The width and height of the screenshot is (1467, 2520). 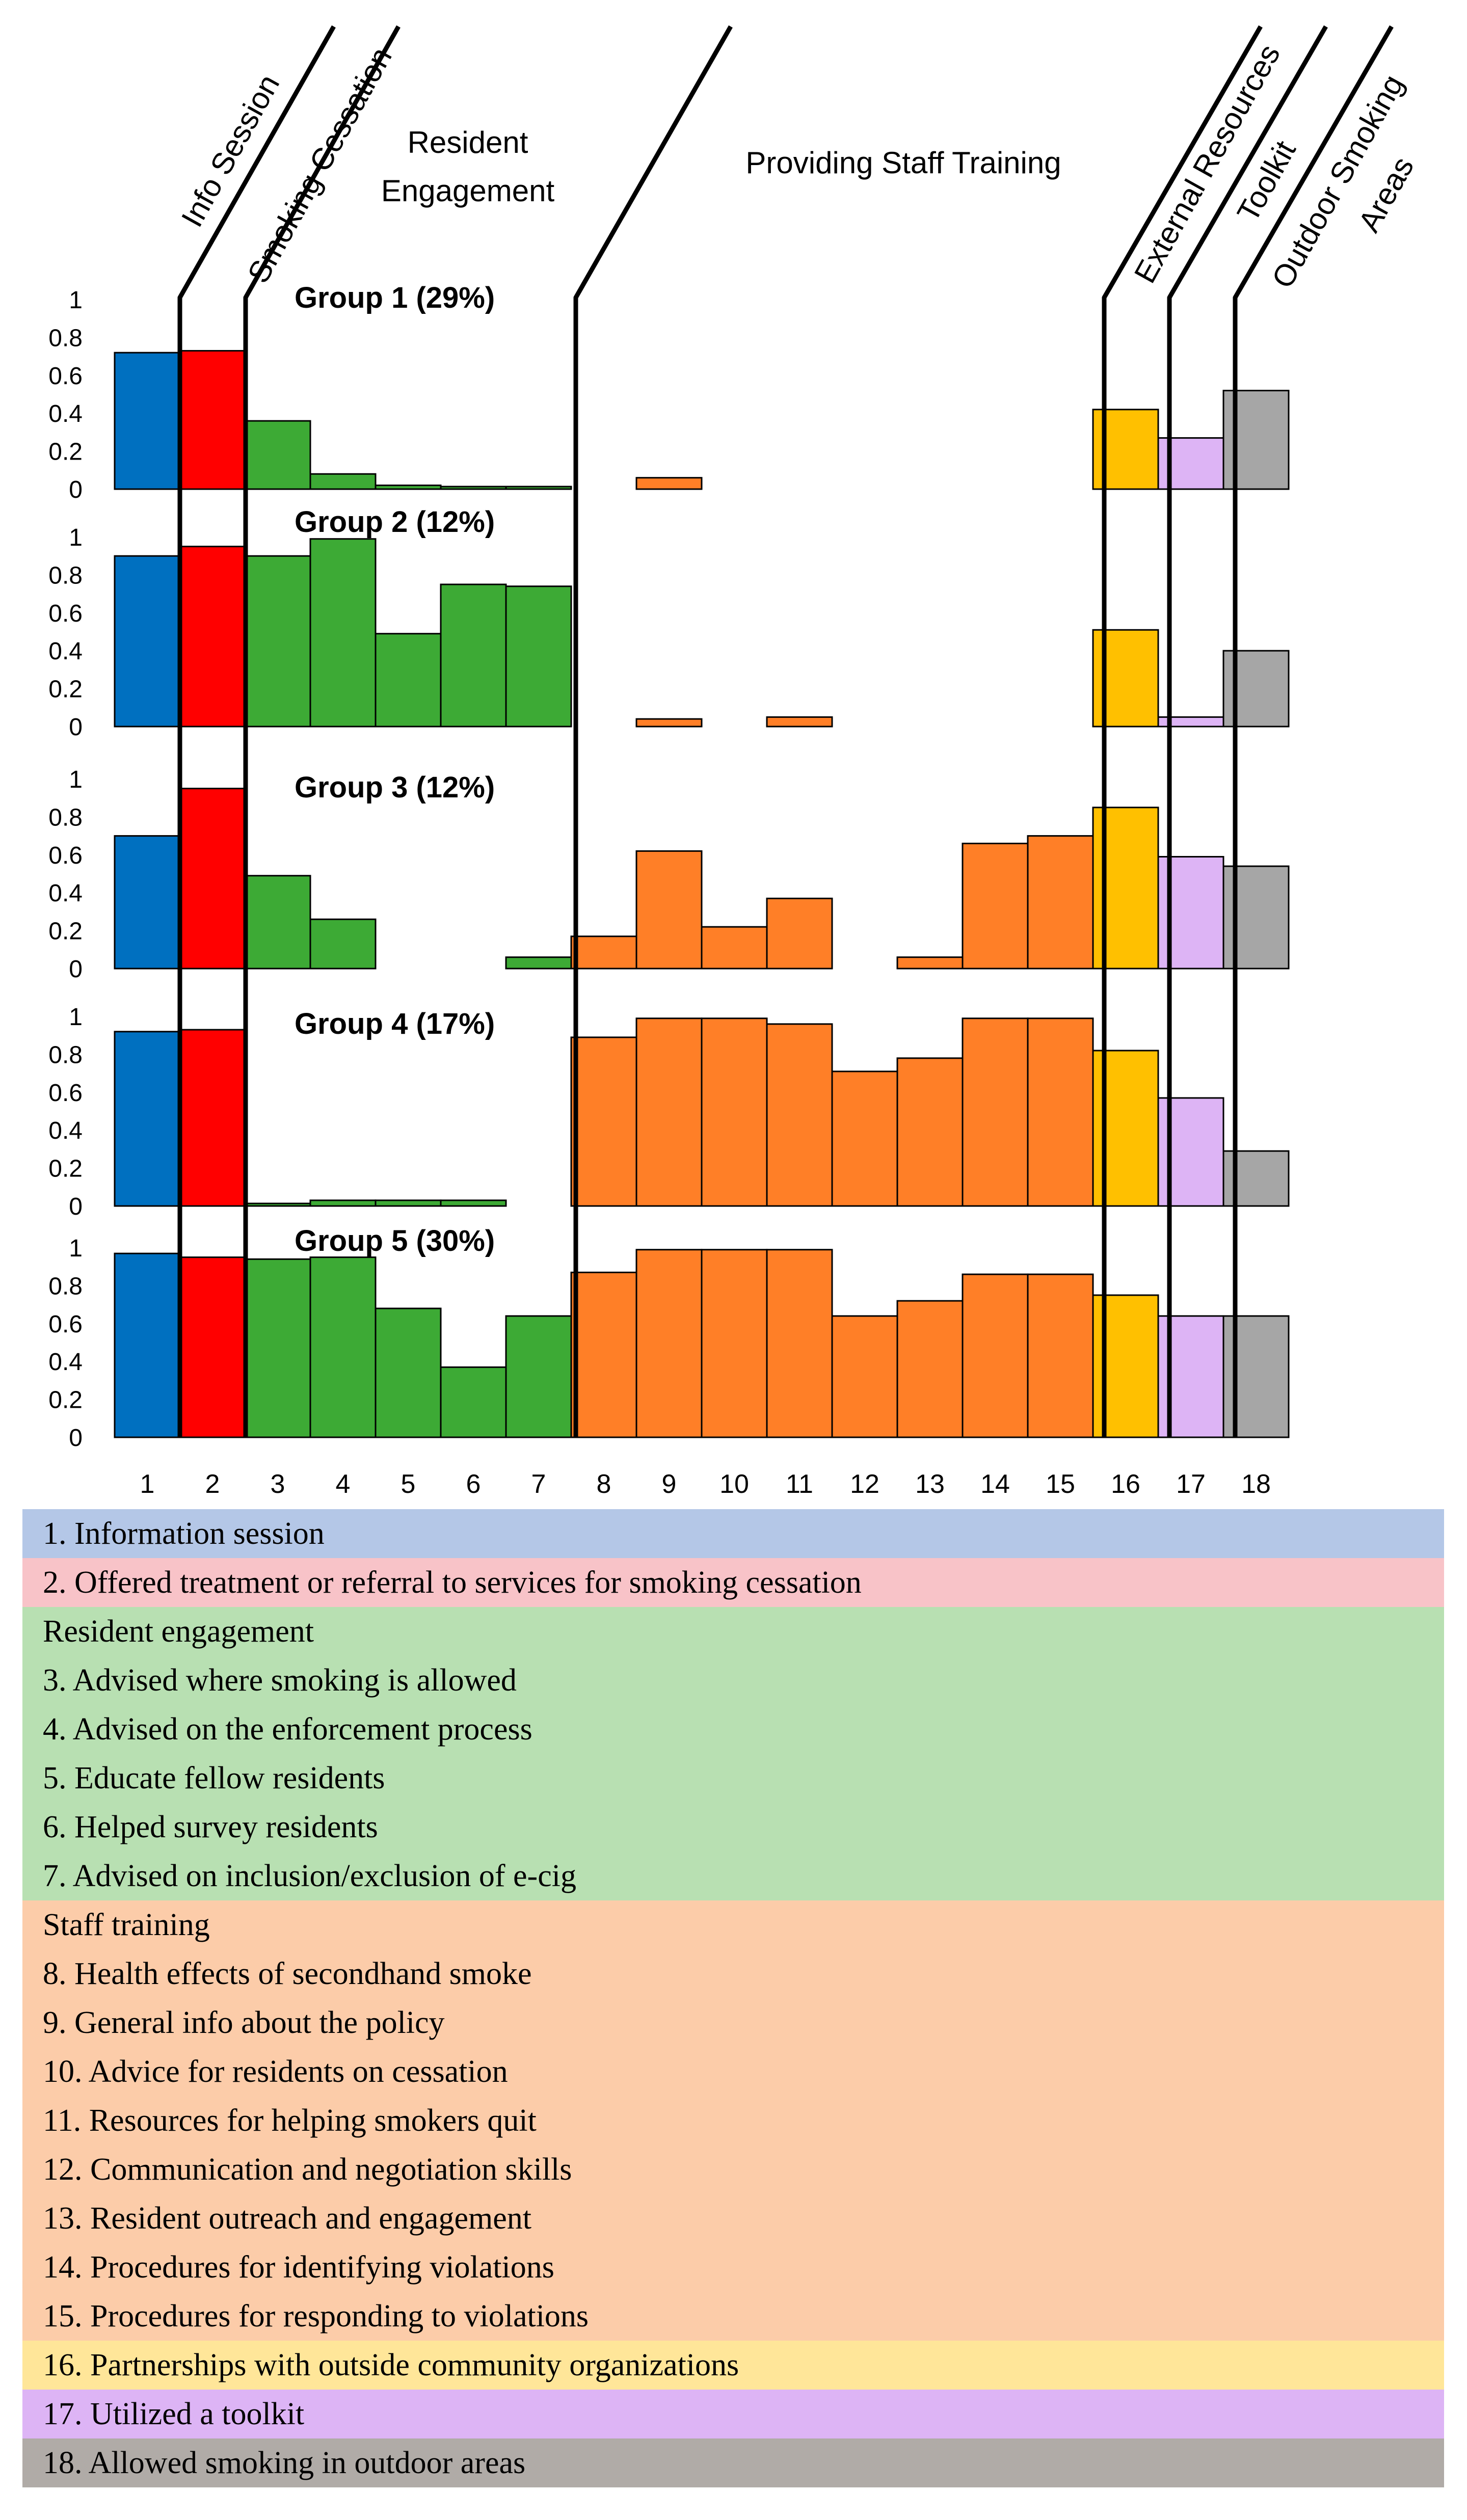 What do you see at coordinates (65, 1362) in the screenshot?
I see `ytick-g5-3: 0.4` at bounding box center [65, 1362].